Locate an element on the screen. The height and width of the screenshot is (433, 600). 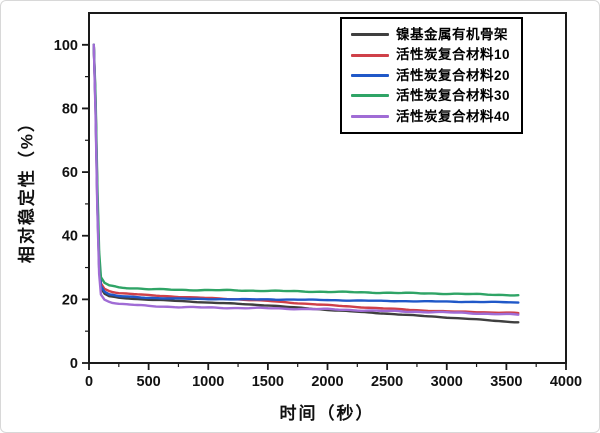
y-axis-title: 相对稳定性（%） is located at coordinates (27, 188).